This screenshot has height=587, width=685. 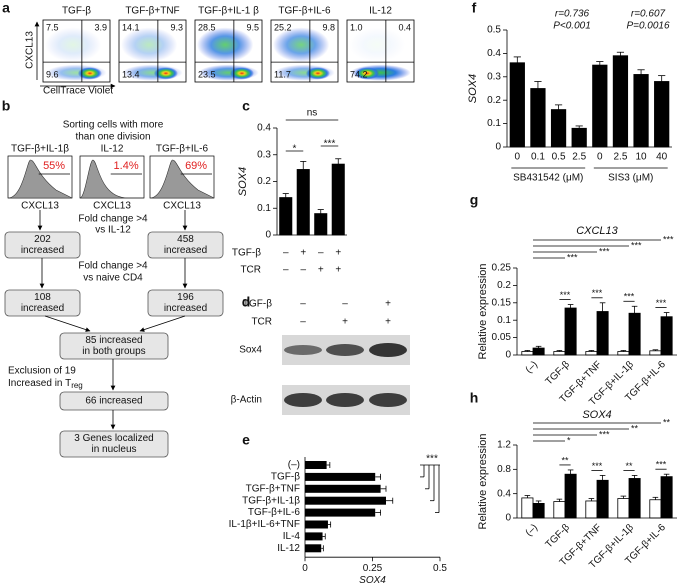 I want to click on y-tick-label: 1.2, so click(x=504, y=445).